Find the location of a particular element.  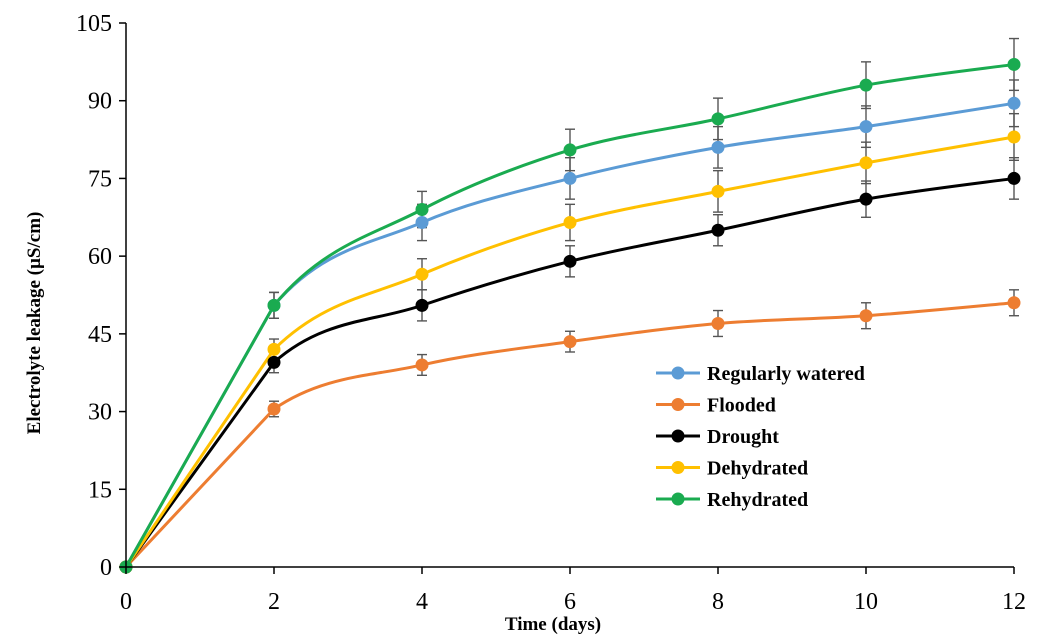

legend-label: Rehydrated is located at coordinates (757, 500).